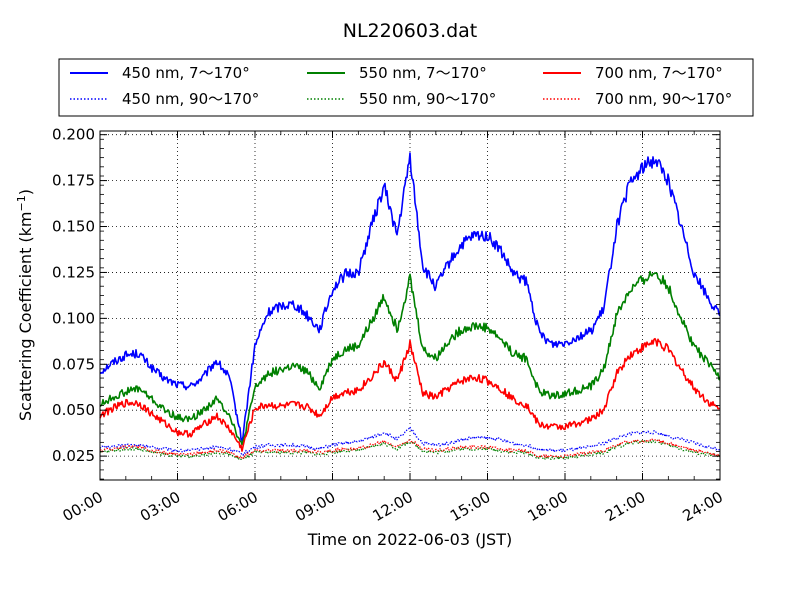  What do you see at coordinates (410, 31) in the screenshot?
I see `chart-title: NL220603.dat` at bounding box center [410, 31].